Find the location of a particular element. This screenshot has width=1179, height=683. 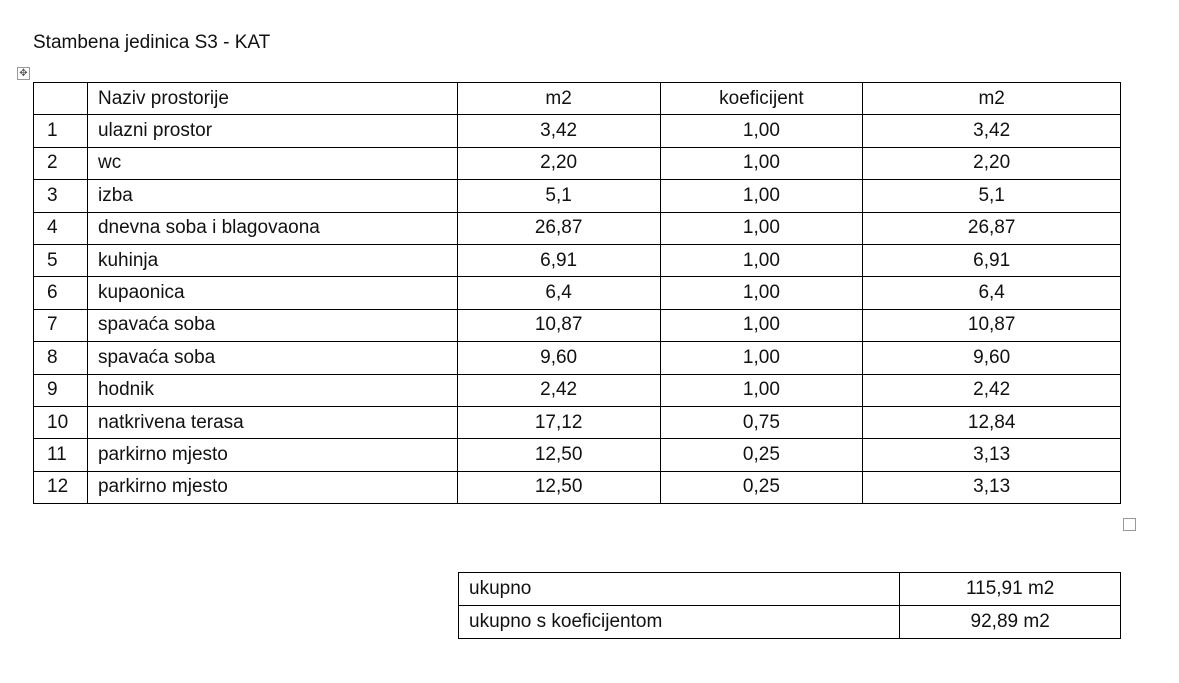

weighted-area: 6,4 is located at coordinates (991, 293).